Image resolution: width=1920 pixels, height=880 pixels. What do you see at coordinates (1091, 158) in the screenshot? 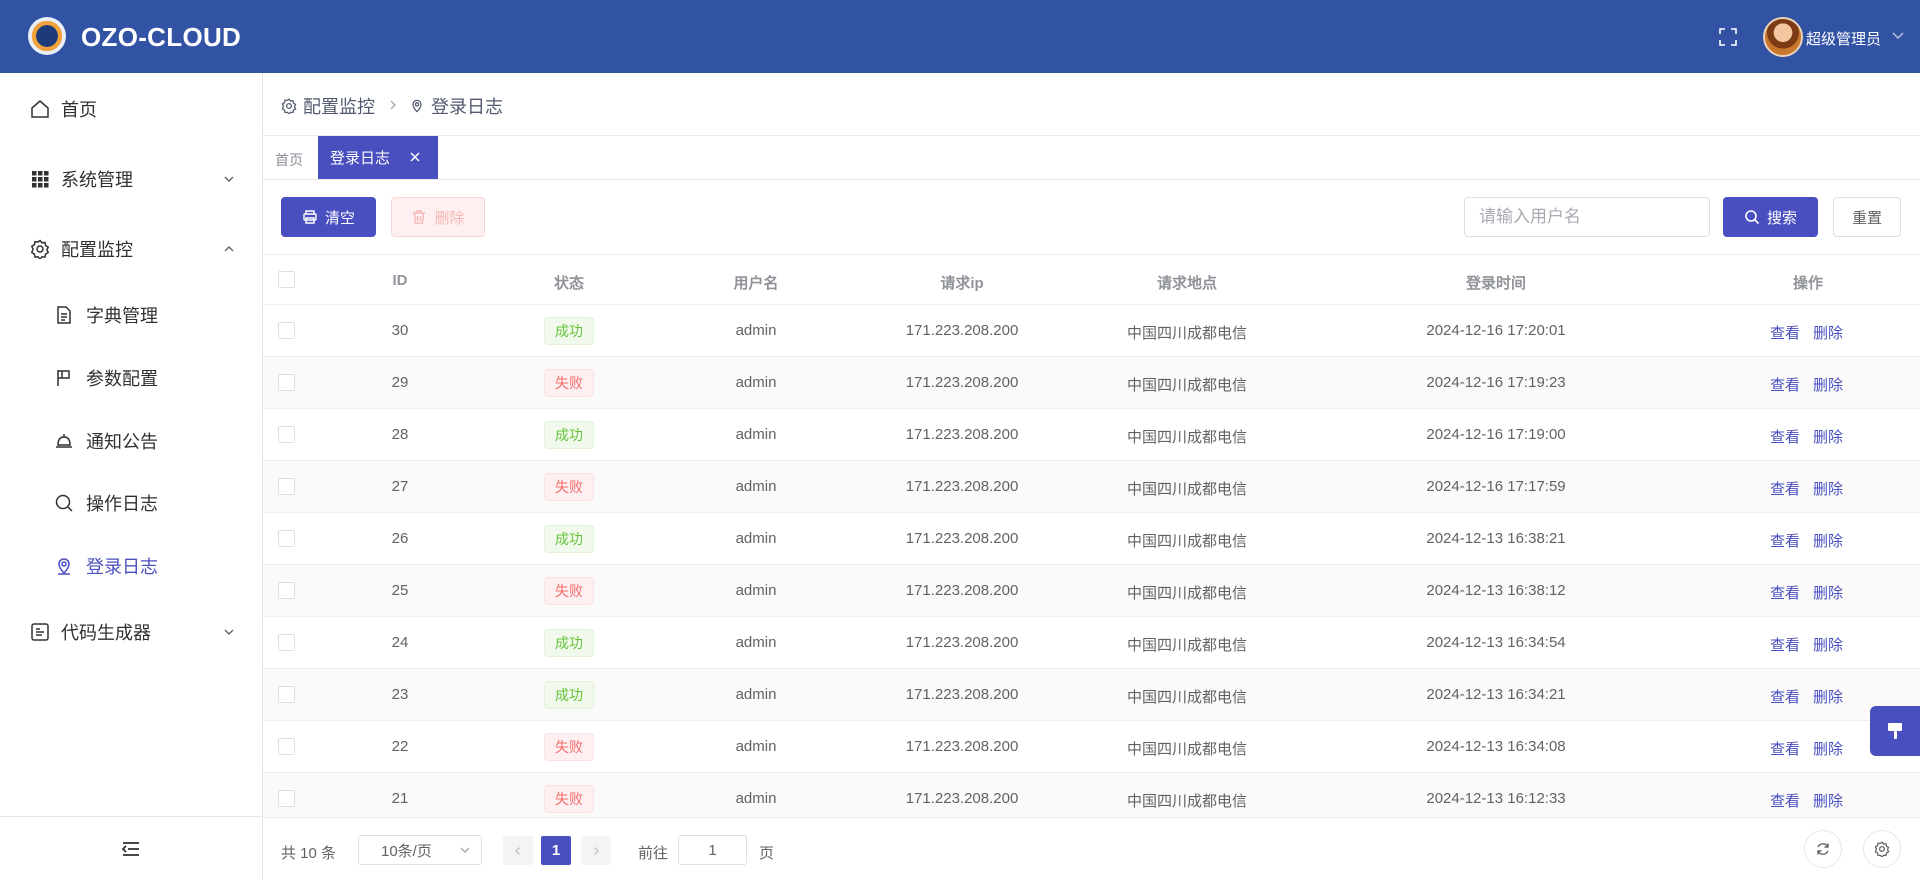
I see `tab-bar: 首页 登录日志` at bounding box center [1091, 158].